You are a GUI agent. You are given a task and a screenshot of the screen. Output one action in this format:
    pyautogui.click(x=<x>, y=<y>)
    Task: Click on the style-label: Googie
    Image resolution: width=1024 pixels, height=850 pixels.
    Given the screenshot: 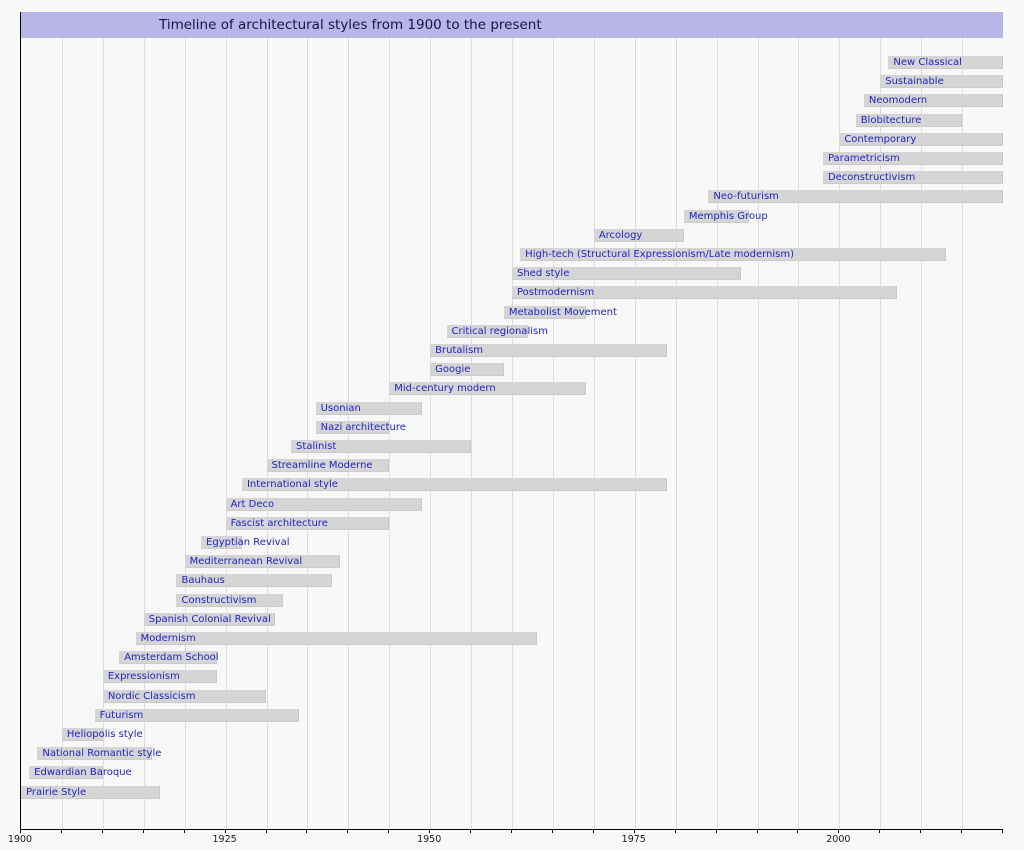 What is the action you would take?
    pyautogui.click(x=453, y=370)
    